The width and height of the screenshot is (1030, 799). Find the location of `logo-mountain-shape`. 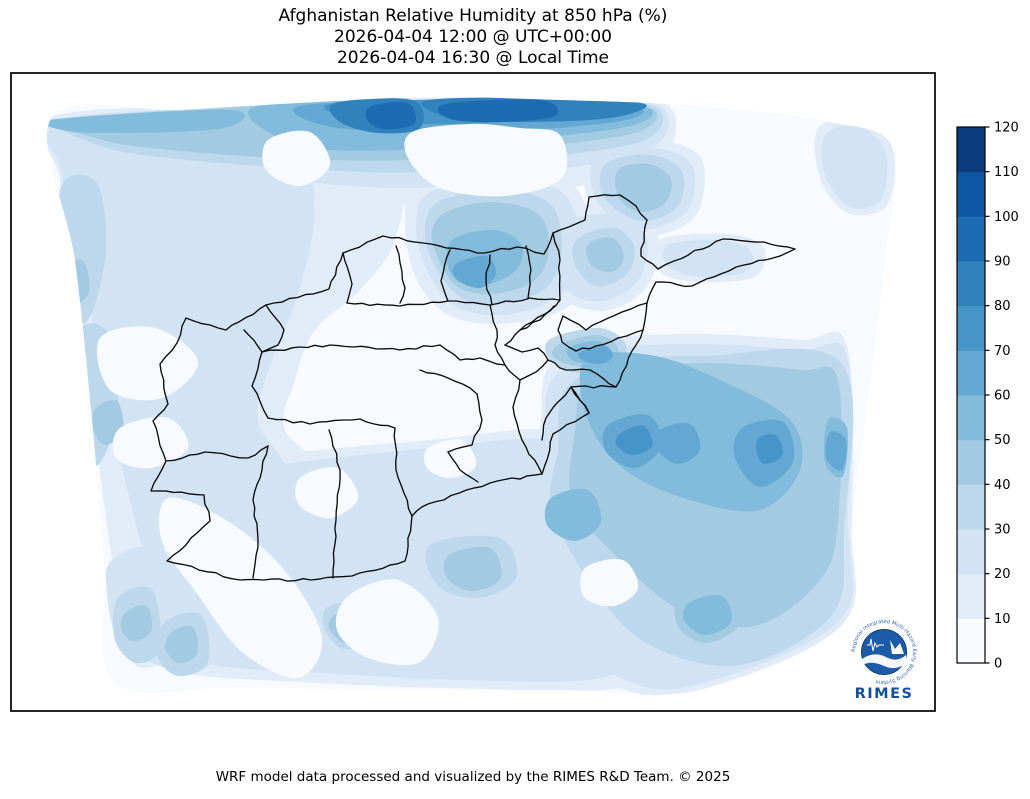

logo-mountain-shape is located at coordinates (897, 647).